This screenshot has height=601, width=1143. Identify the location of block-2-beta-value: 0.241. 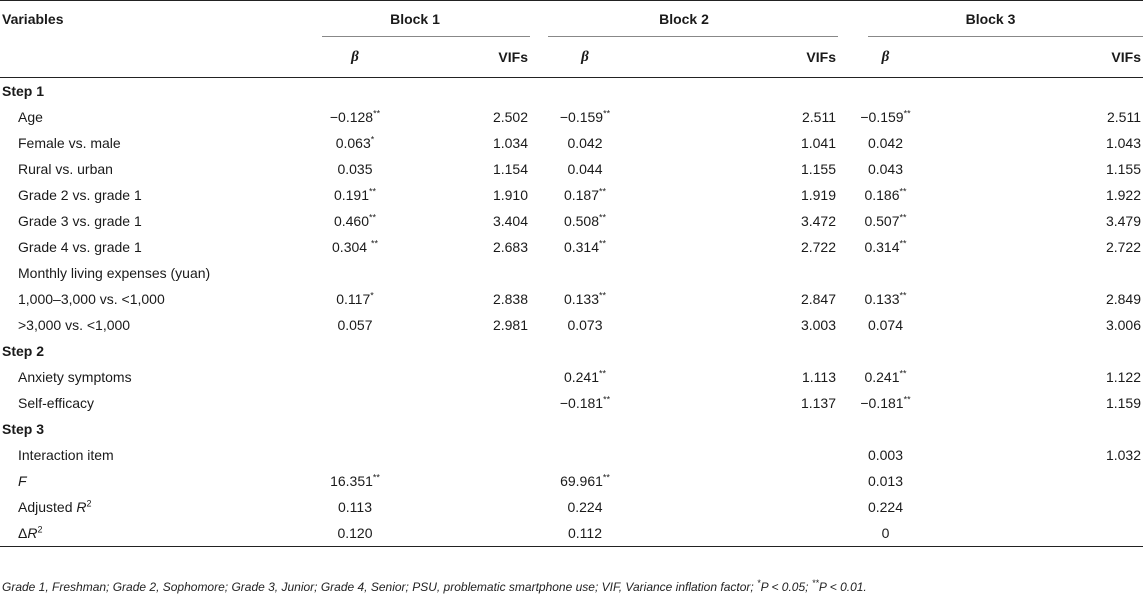
(581, 377).